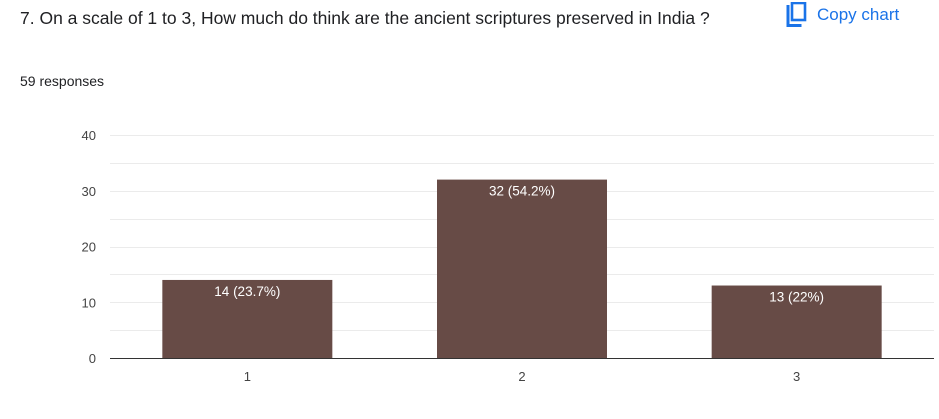 The width and height of the screenshot is (939, 419). I want to click on x-tick-label: 2, so click(521, 376).